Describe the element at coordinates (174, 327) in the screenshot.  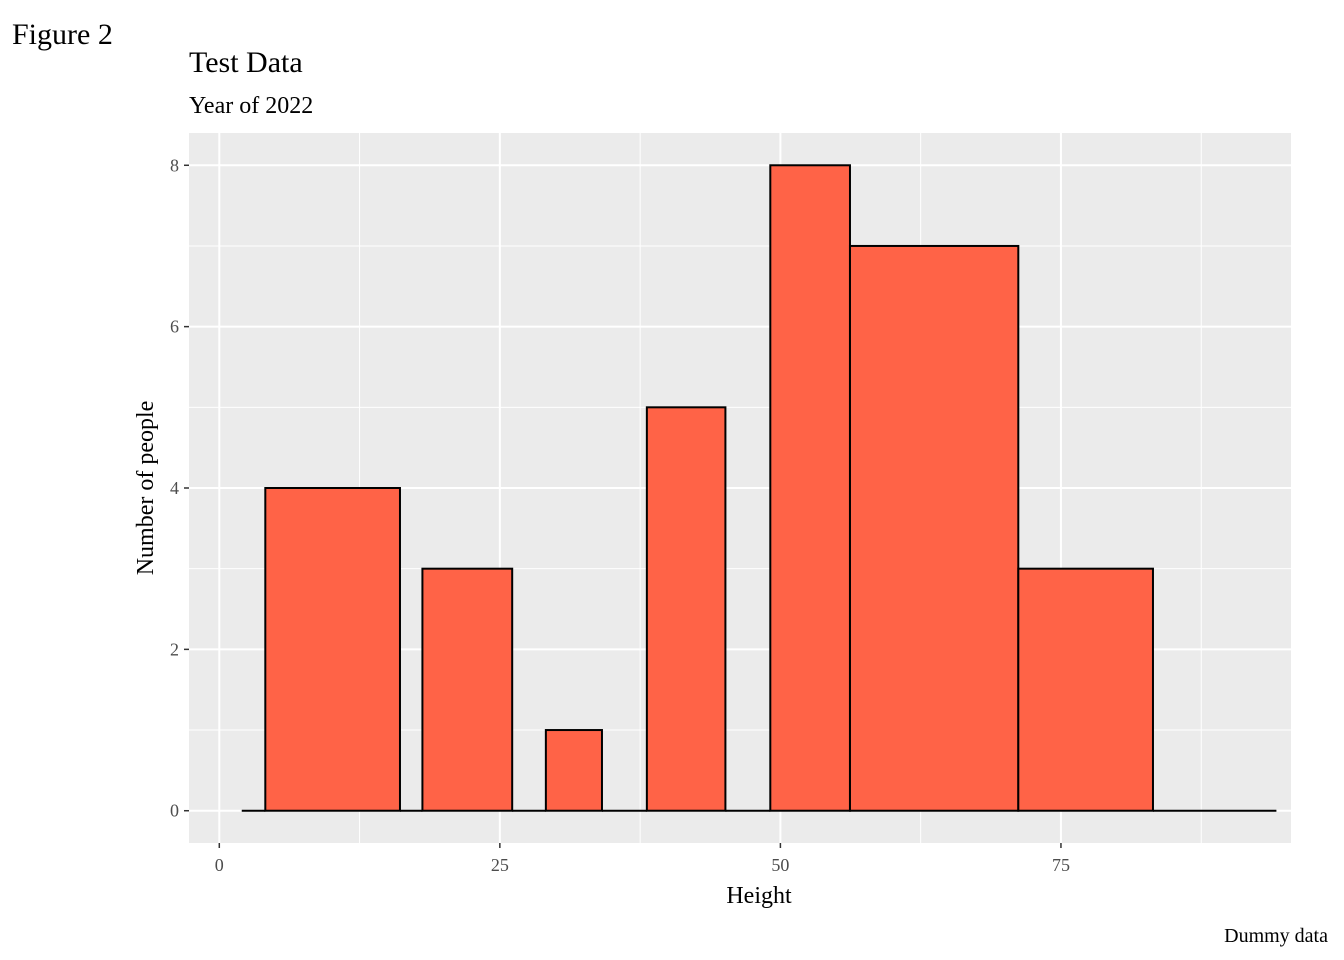
I see `y-tick-label: 6` at that location.